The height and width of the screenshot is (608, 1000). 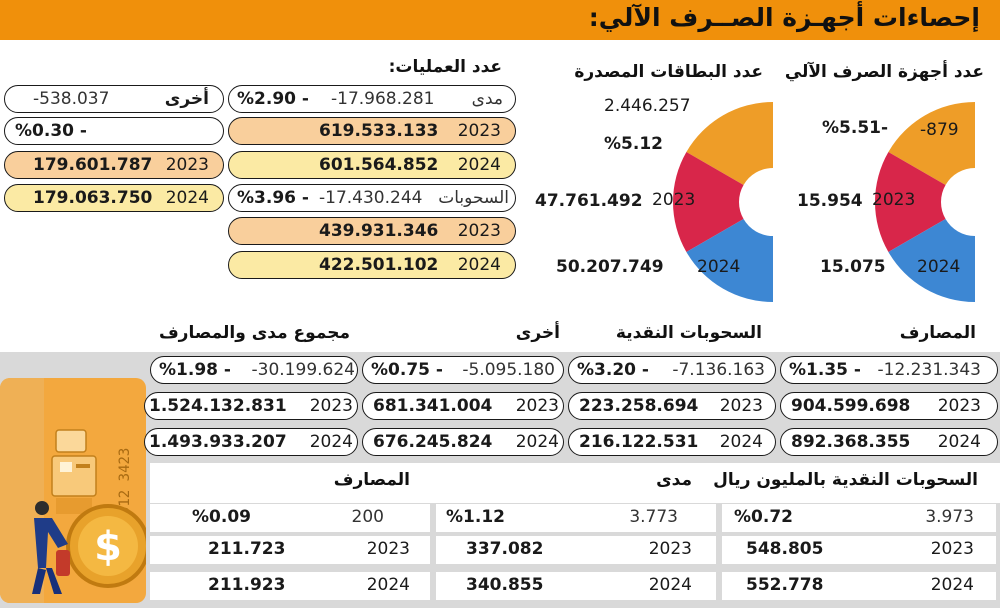 I want to click on mid-banks-2023-pill: 904.599.698 2023, so click(x=889, y=406).